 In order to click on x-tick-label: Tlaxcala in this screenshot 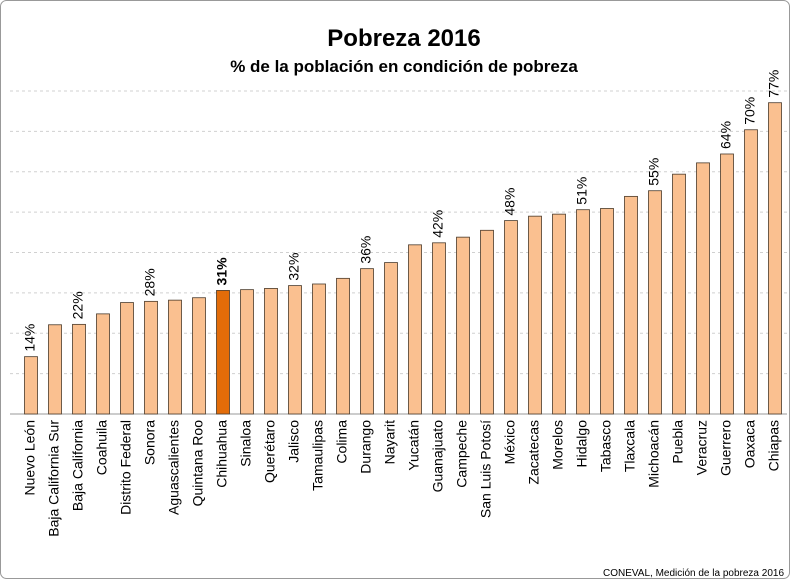, I will do `click(630, 446)`.